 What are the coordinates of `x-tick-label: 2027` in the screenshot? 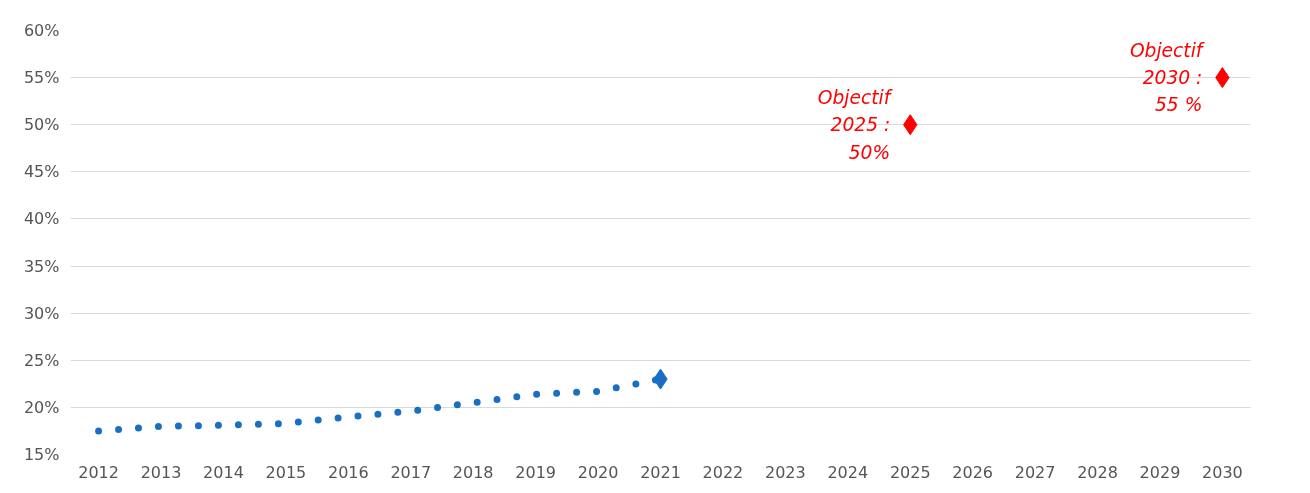 It's located at (1035, 472).